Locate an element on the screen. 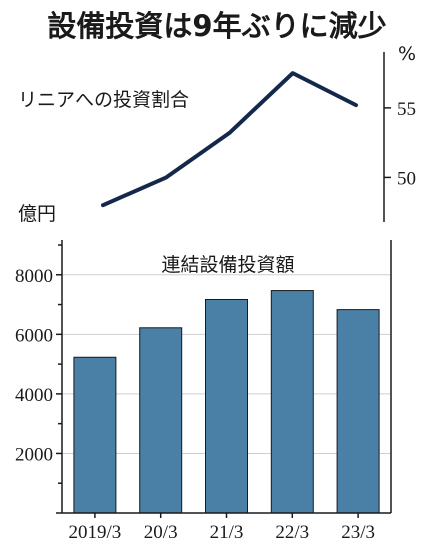 This screenshot has height=552, width=435. bar-y-tick-label: 8000 is located at coordinates (34, 276).